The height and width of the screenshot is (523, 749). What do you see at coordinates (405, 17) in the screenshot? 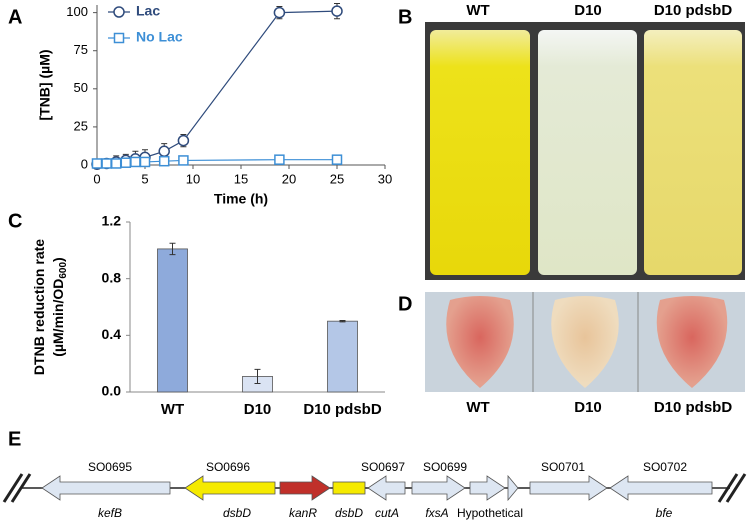
I see `panel-label: B` at bounding box center [405, 17].